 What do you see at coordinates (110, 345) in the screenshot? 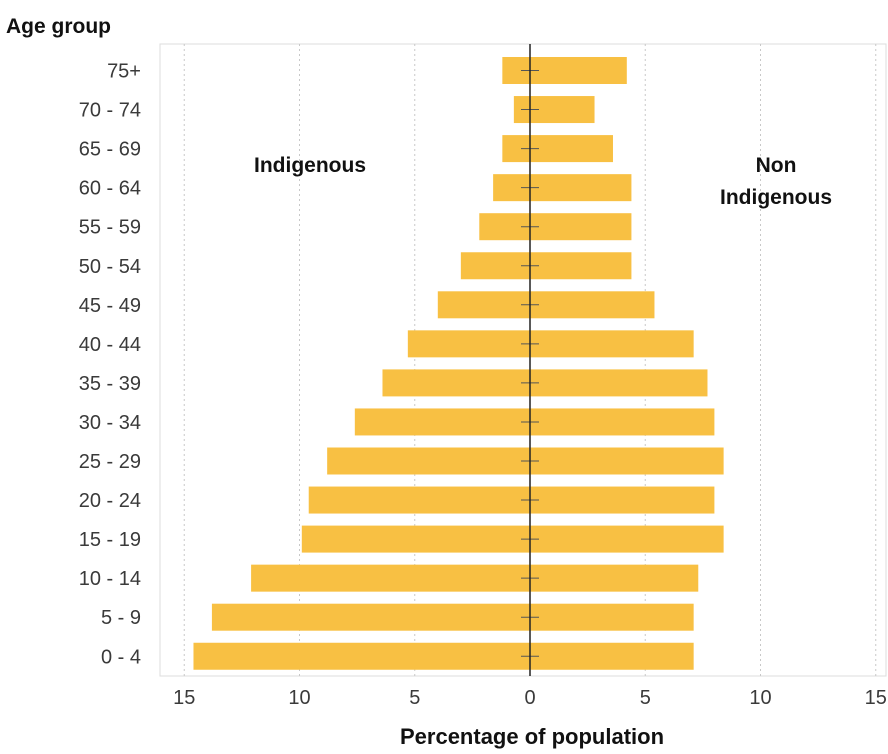
I see `age-group-label: 40 - 44` at bounding box center [110, 345].